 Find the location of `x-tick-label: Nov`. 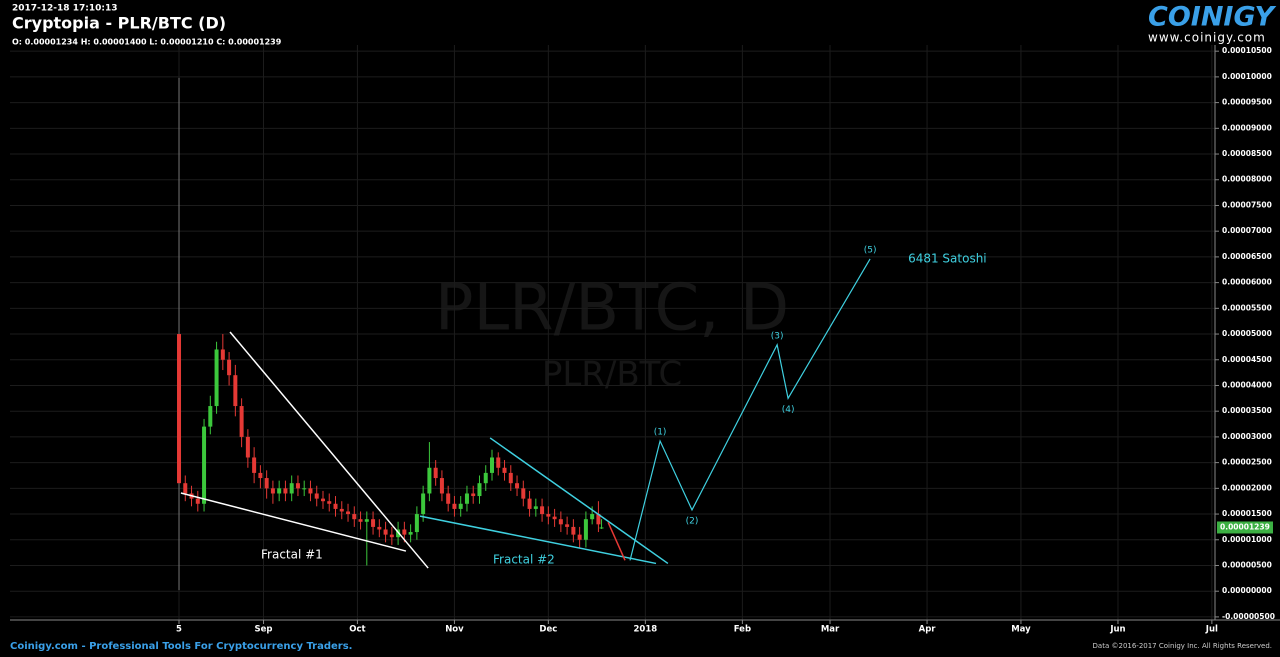

x-tick-label: Nov is located at coordinates (454, 630).